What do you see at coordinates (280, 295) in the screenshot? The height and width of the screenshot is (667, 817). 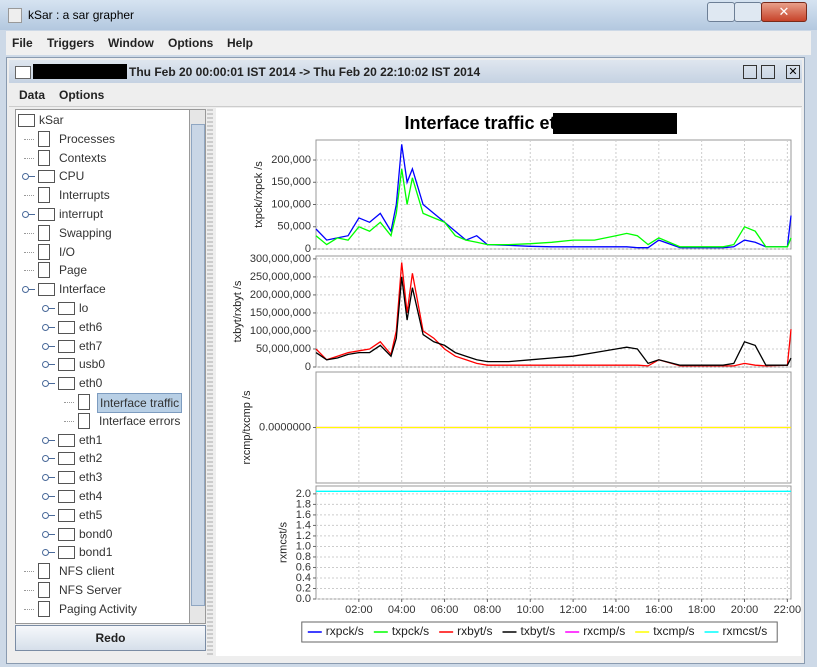 I see `y-tick-label: 200,000,000` at bounding box center [280, 295].